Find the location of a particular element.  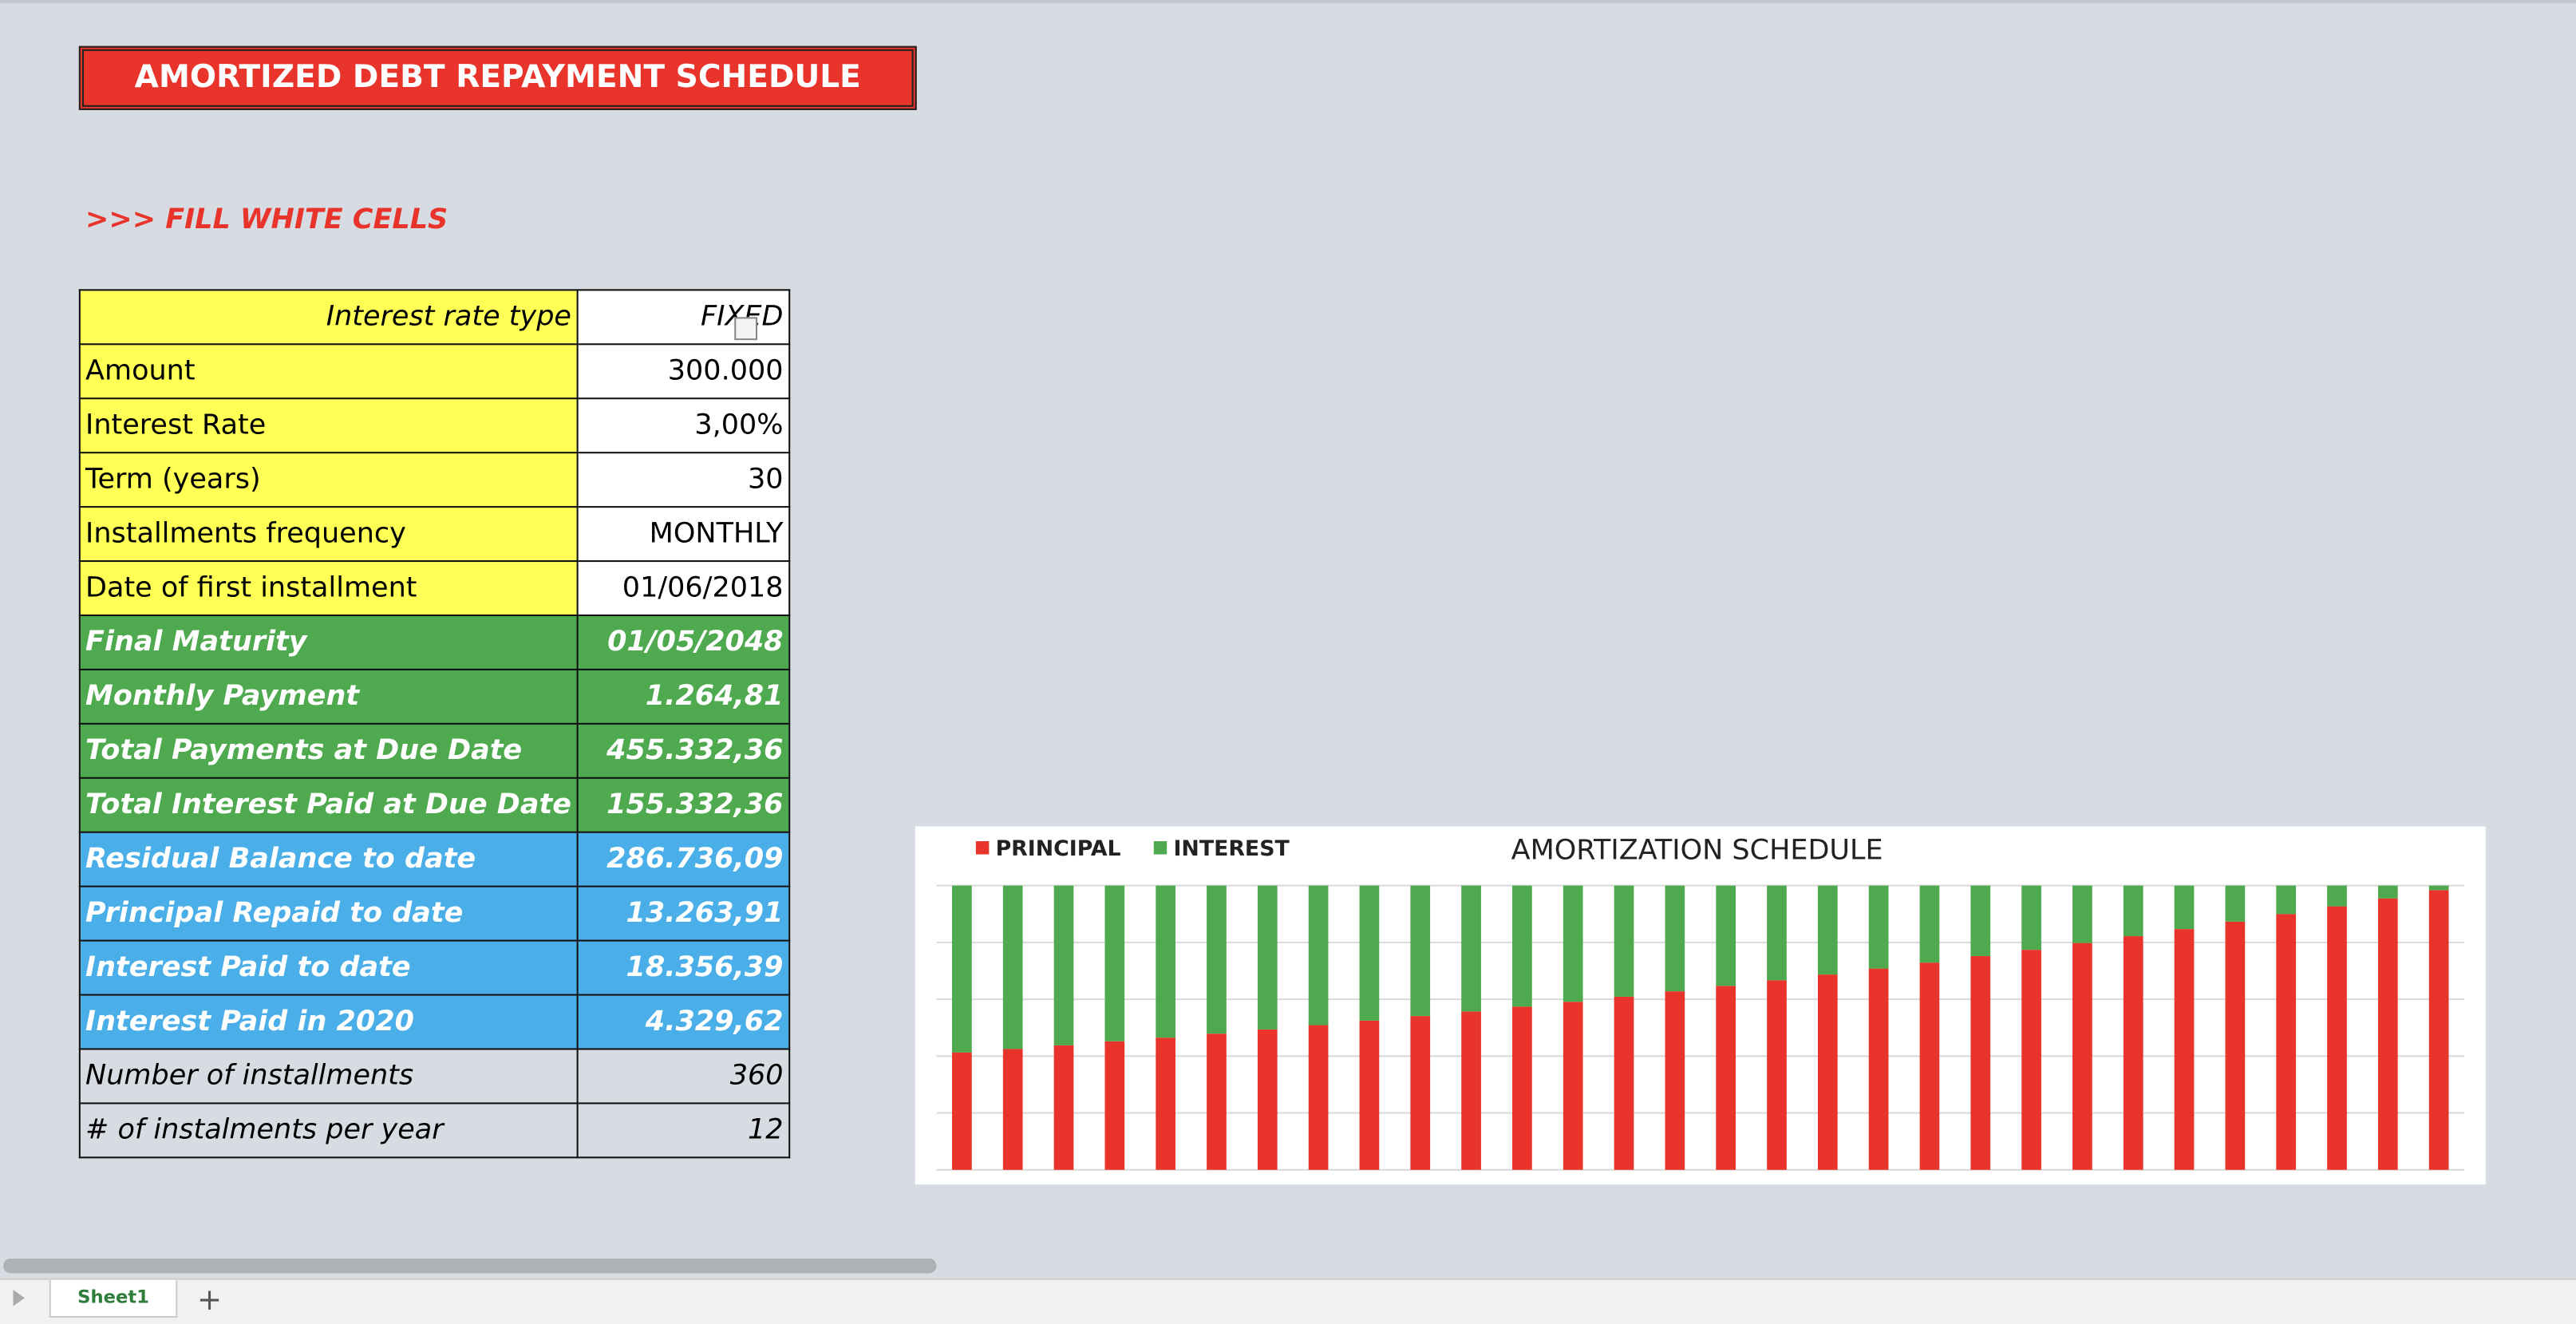

scrollbar is located at coordinates (470, 1266).